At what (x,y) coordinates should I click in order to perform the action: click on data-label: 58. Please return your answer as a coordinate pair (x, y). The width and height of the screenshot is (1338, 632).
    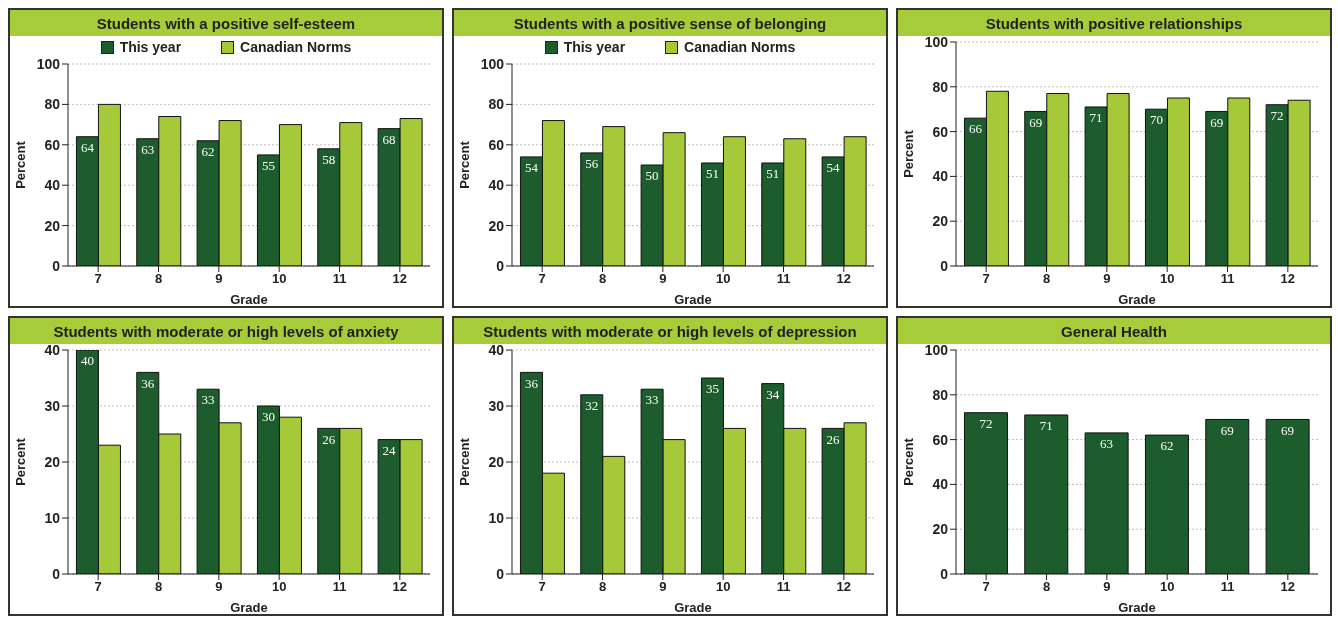
    Looking at the image, I should click on (329, 160).